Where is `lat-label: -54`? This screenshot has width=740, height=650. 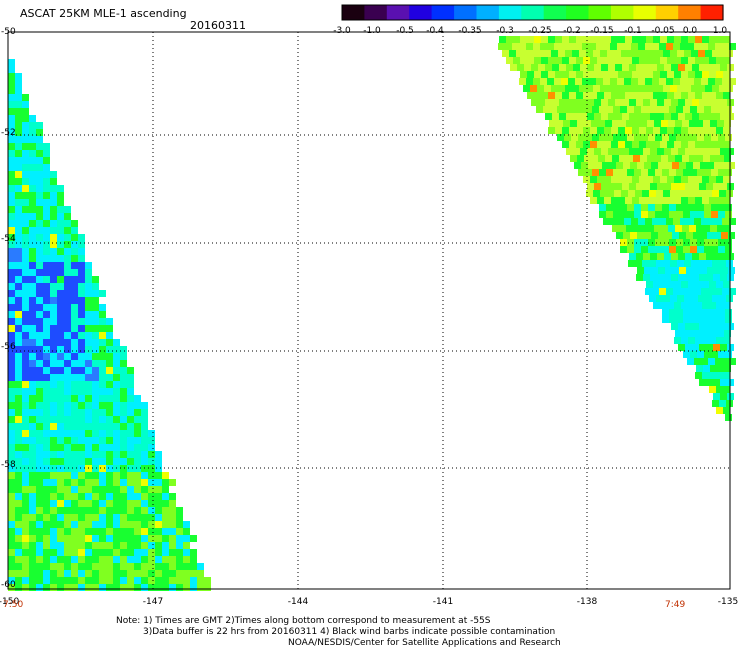
lat-label: -54 is located at coordinates (8, 239).